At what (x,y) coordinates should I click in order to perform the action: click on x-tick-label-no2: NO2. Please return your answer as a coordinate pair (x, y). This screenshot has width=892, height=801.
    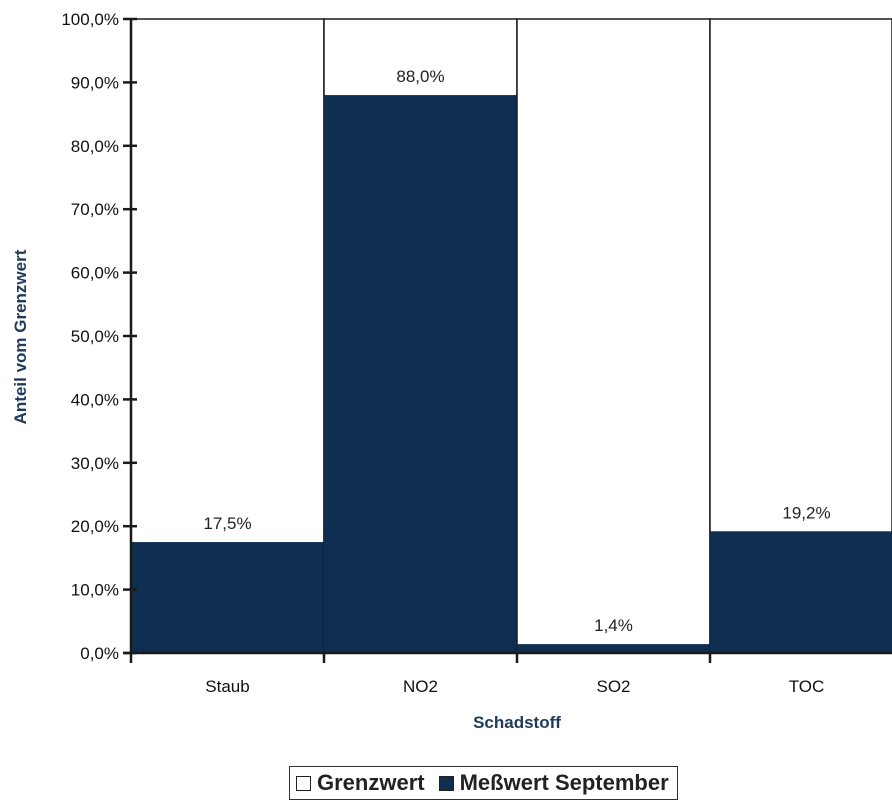
    Looking at the image, I should click on (420, 686).